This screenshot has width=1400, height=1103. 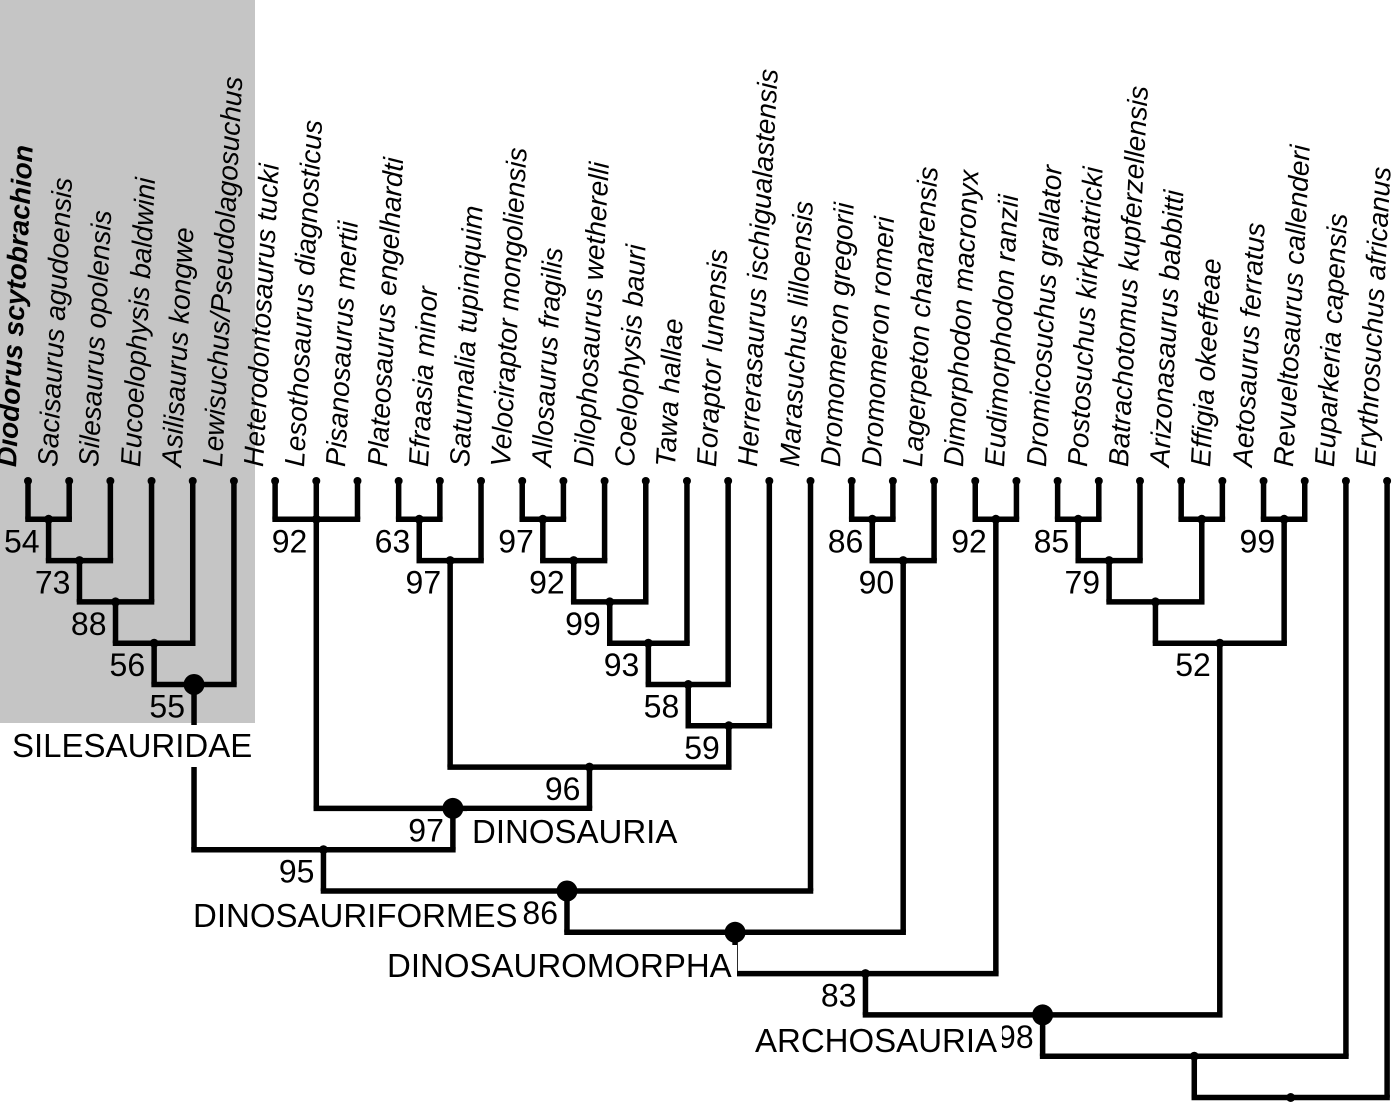 I want to click on clade-label-dinosauromorpha: DINOSAUROMORPHA, so click(x=559, y=966).